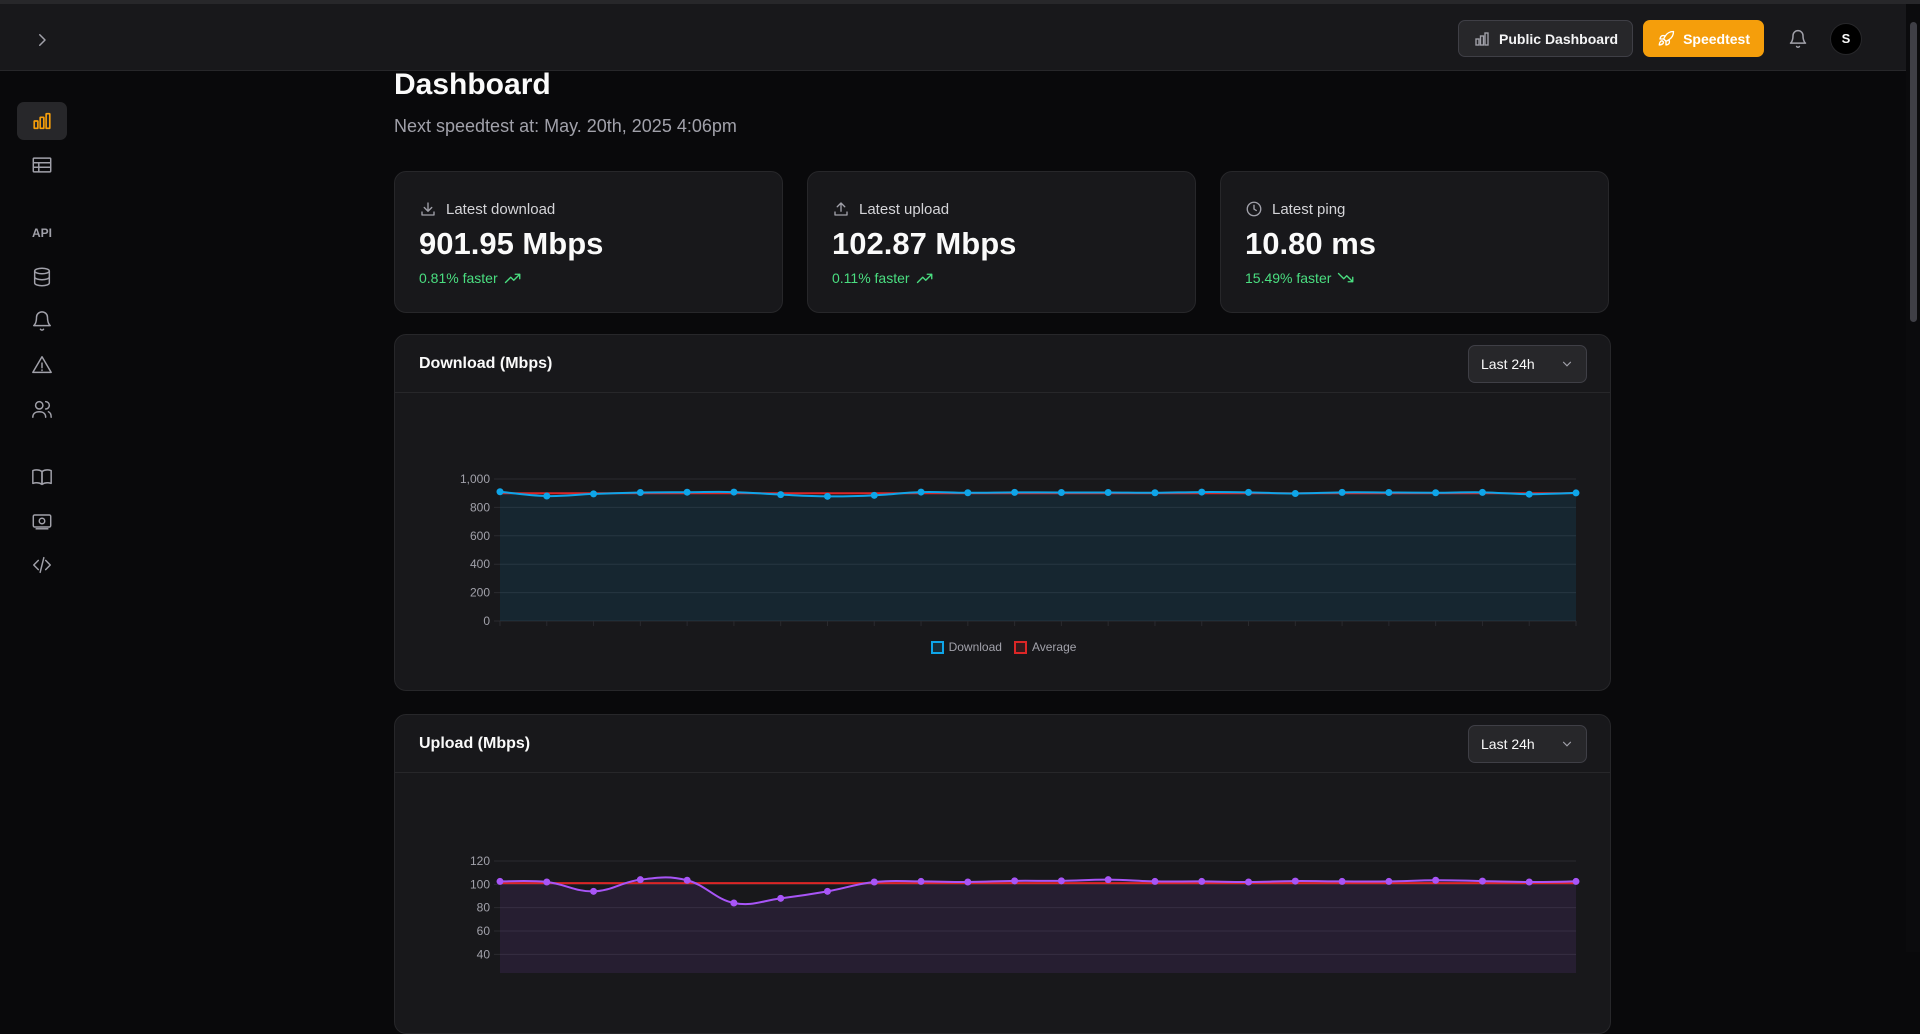  What do you see at coordinates (42, 277) in the screenshot?
I see `sidebar-item-data` at bounding box center [42, 277].